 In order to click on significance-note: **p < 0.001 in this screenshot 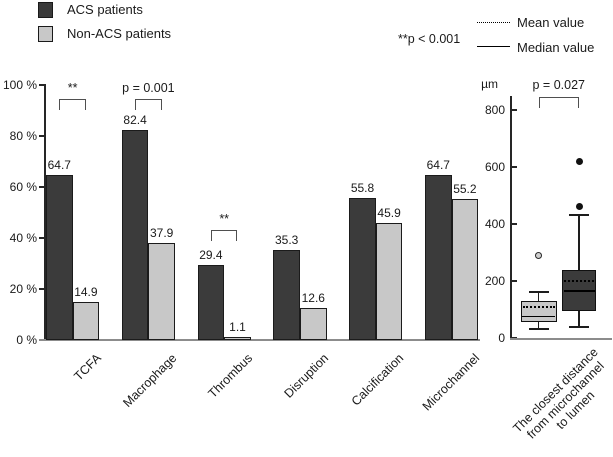, I will do `click(429, 39)`.